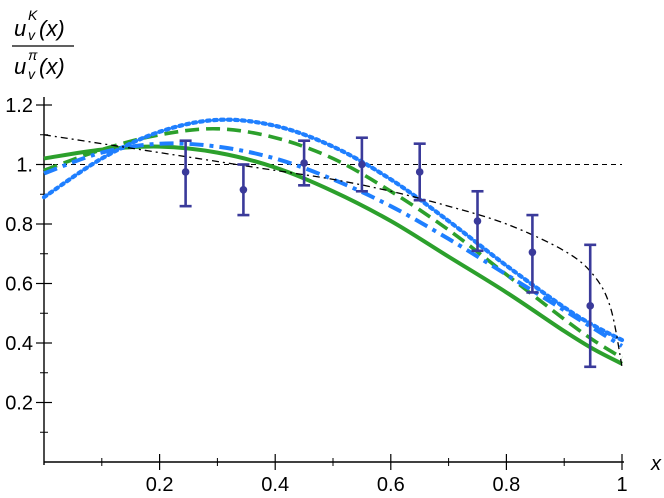  Describe the element at coordinates (32, 74) in the screenshot. I see `y-label-den-sub: v` at that location.